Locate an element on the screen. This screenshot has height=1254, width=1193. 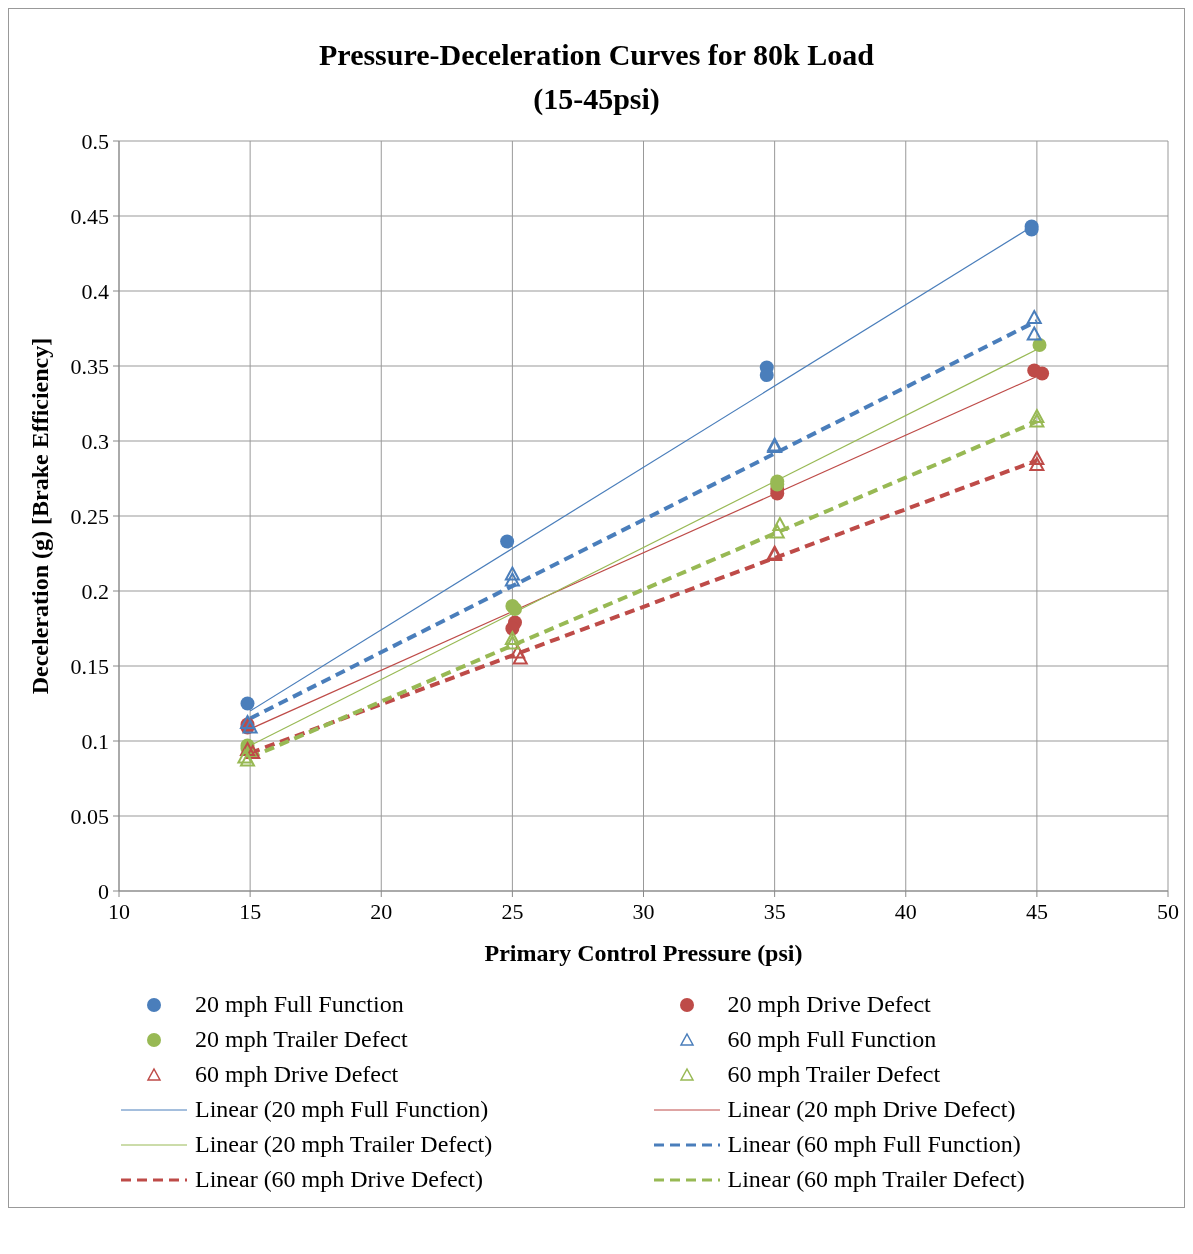
legend-label: Linear (20 mph Full Function) is located at coordinates (342, 1109).